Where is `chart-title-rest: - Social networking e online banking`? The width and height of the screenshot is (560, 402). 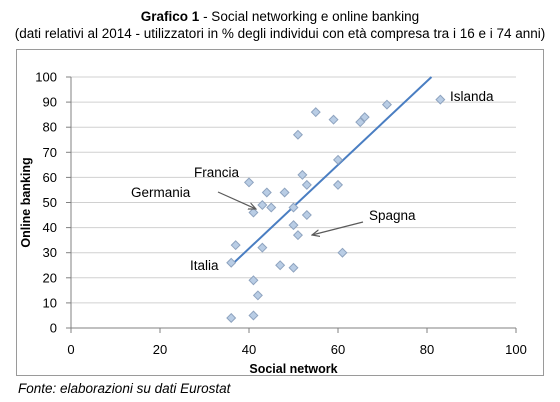 chart-title-rest: - Social networking e online banking is located at coordinates (309, 16).